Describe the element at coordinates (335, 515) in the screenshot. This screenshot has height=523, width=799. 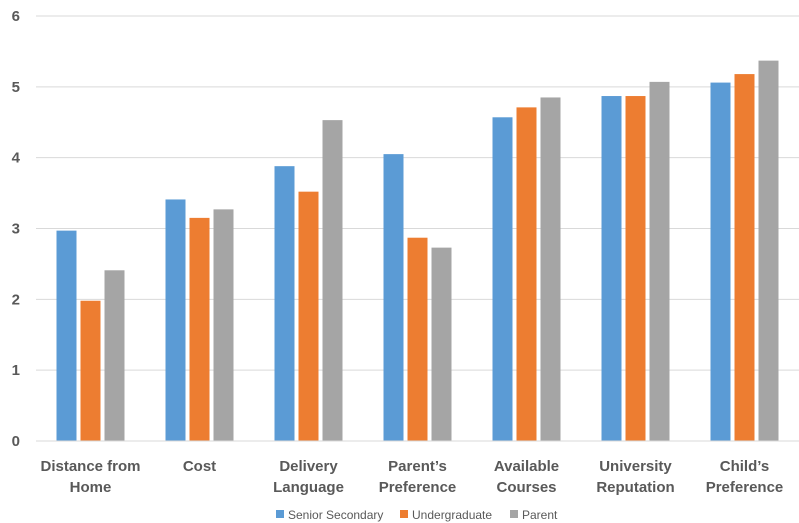
I see `legend-label: Senior Secondary` at that location.